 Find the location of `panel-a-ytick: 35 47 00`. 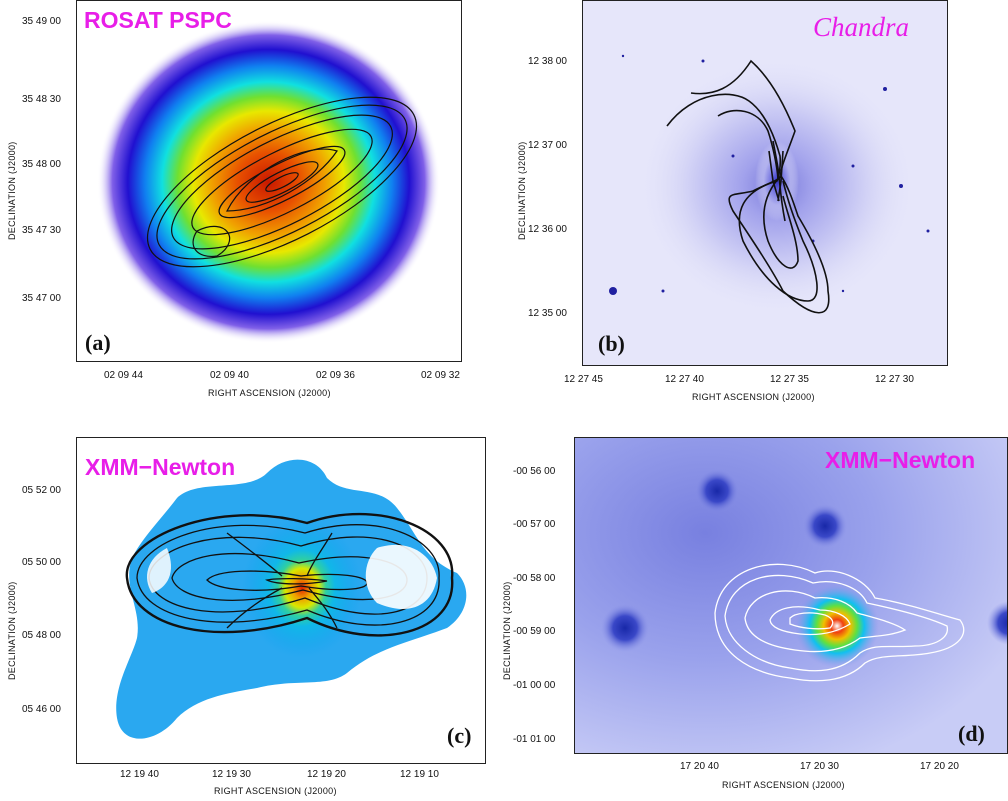

panel-a-ytick: 35 47 00 is located at coordinates (41, 298).